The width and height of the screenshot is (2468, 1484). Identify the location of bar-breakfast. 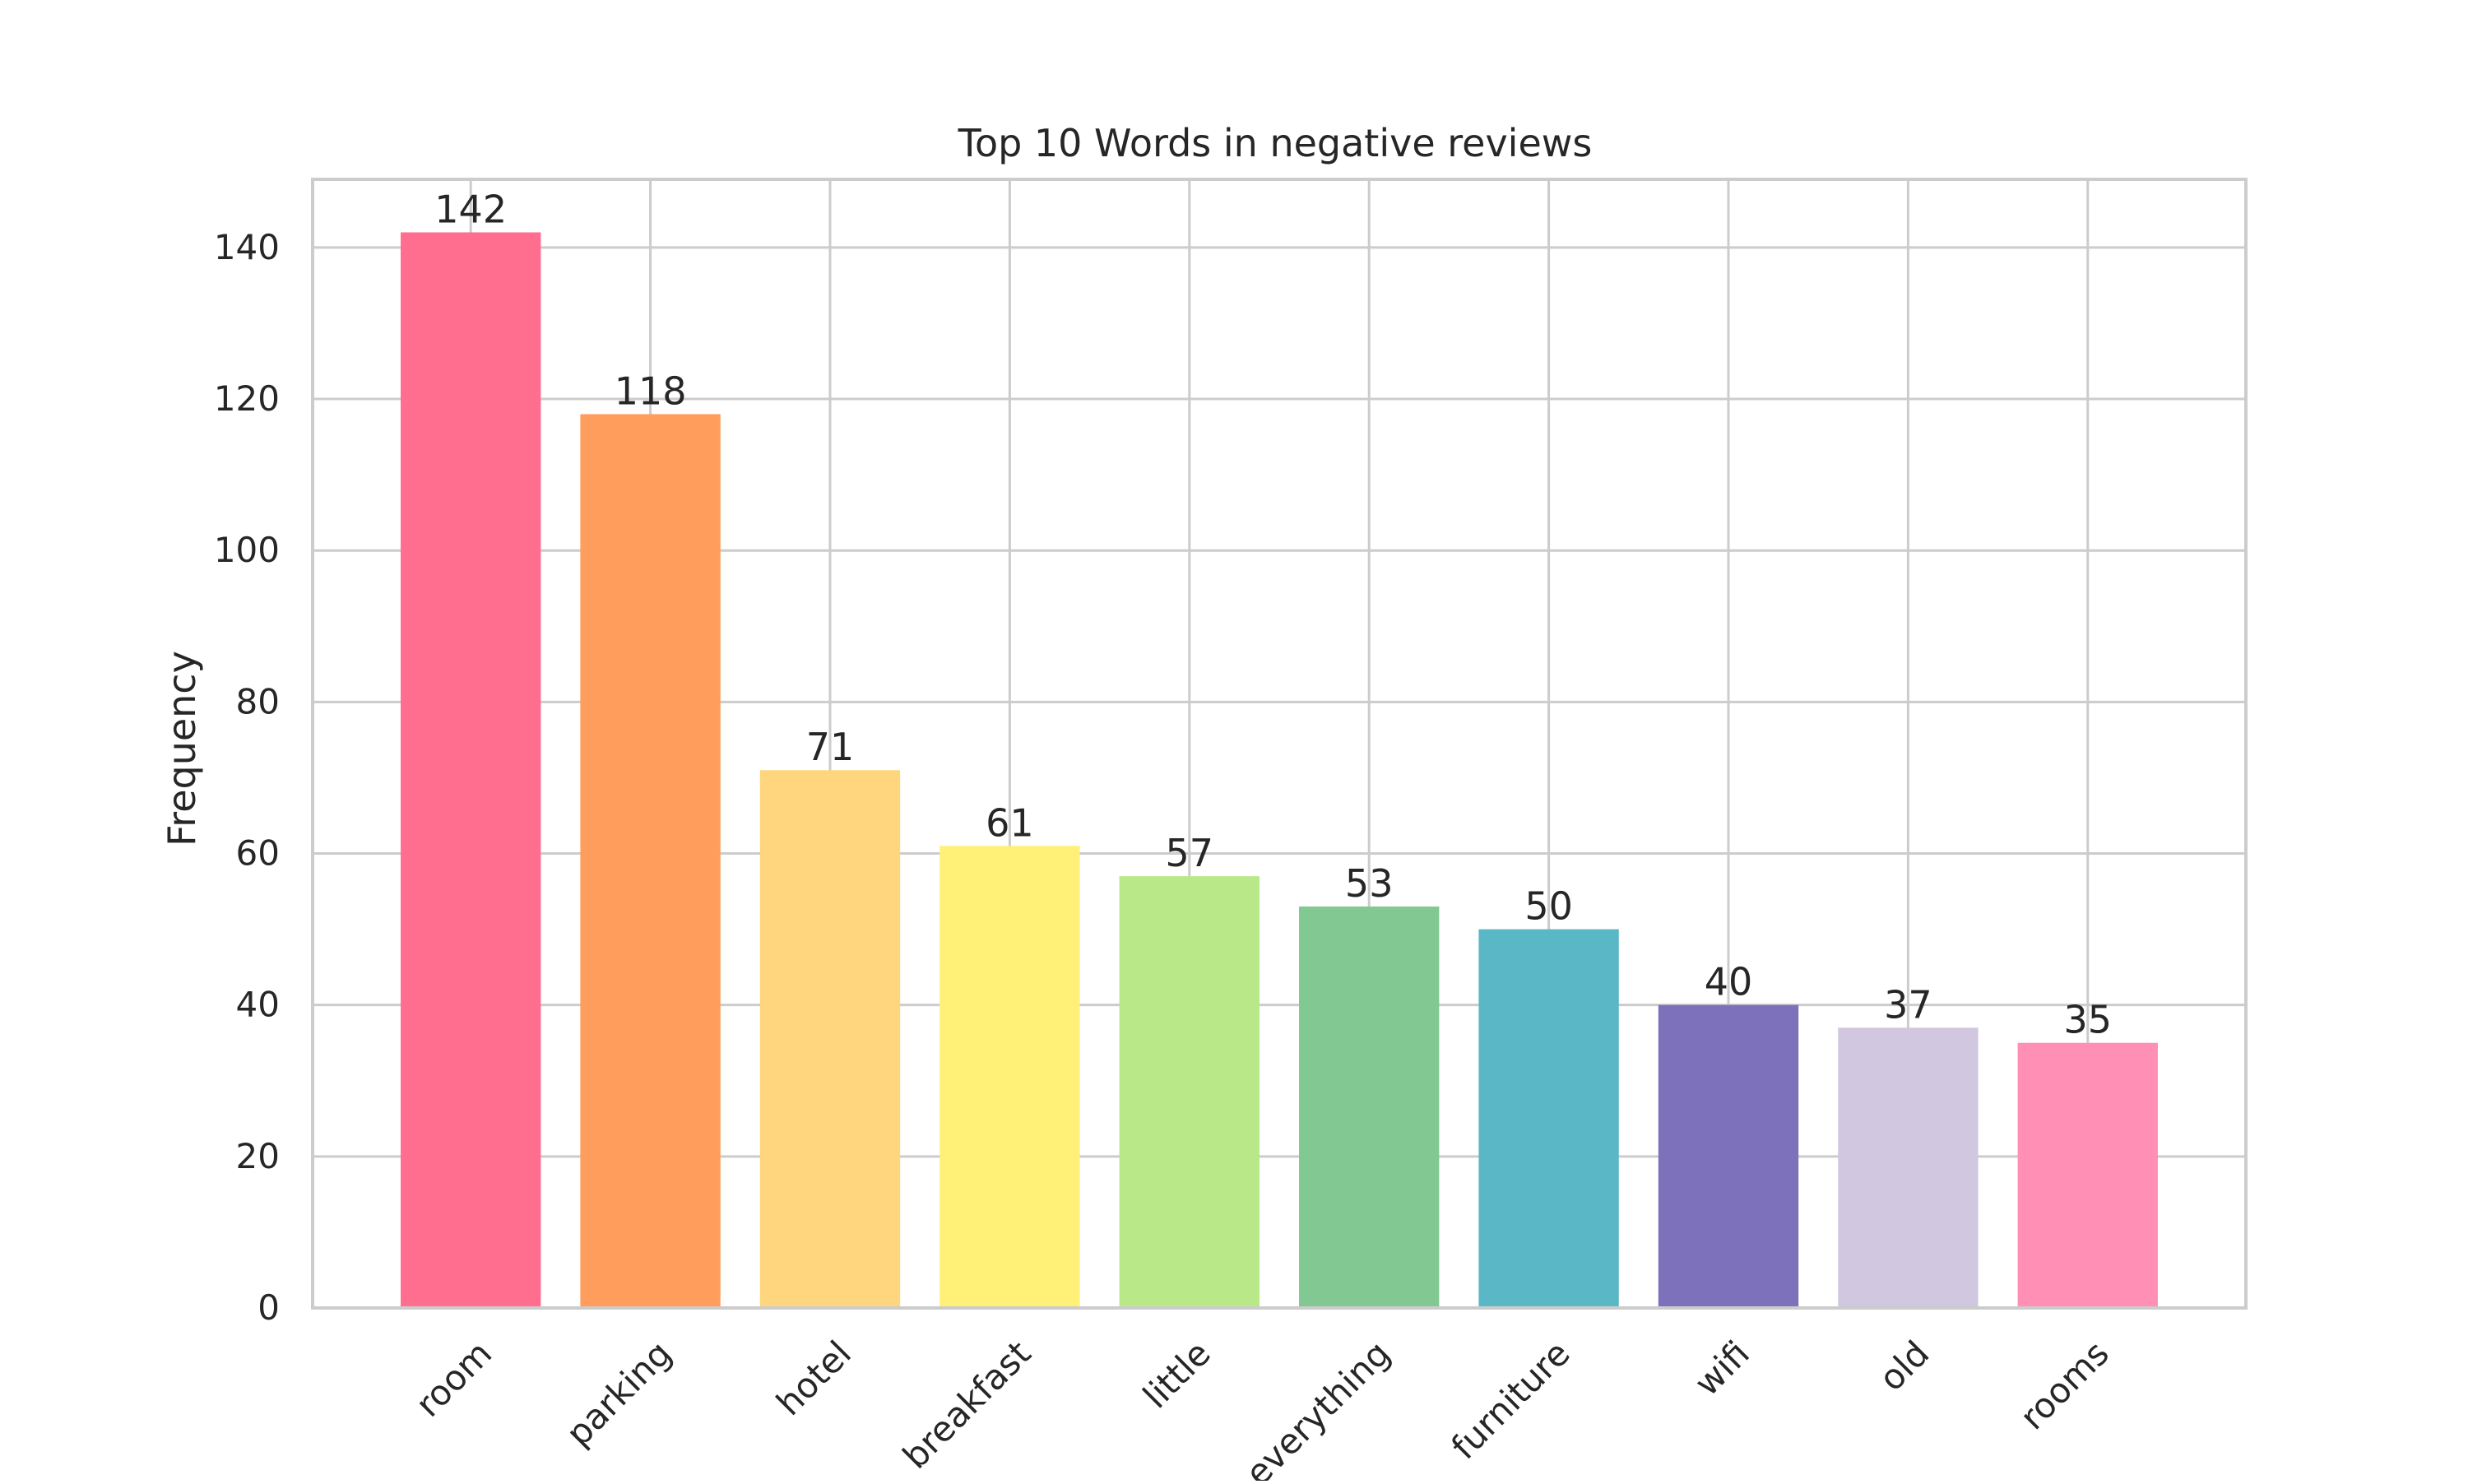
(1009, 1077).